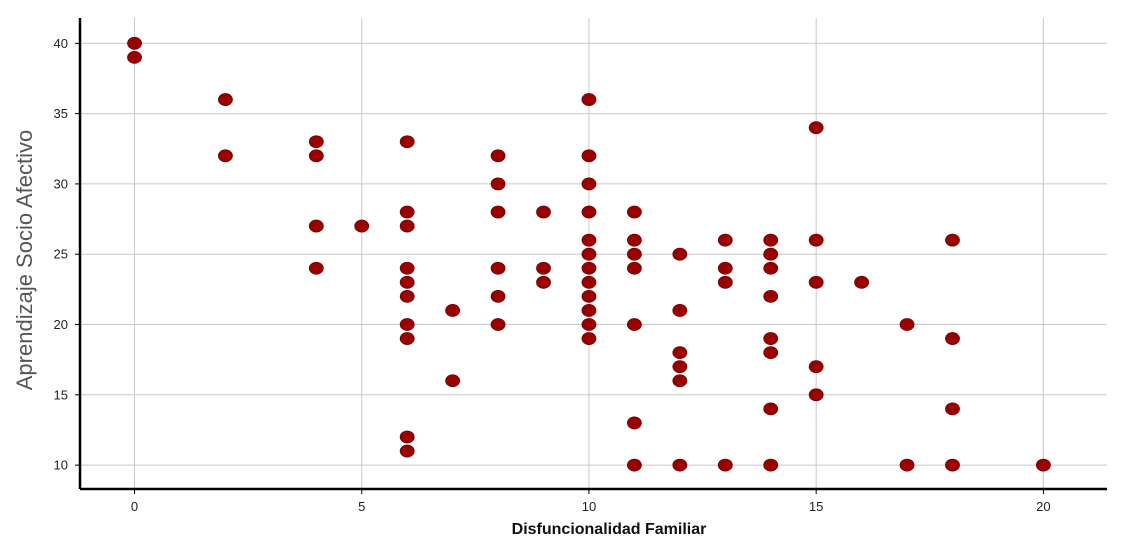 The width and height of the screenshot is (1123, 545). What do you see at coordinates (609, 529) in the screenshot?
I see `x-axis-title: Disfuncionalidad Familiar` at bounding box center [609, 529].